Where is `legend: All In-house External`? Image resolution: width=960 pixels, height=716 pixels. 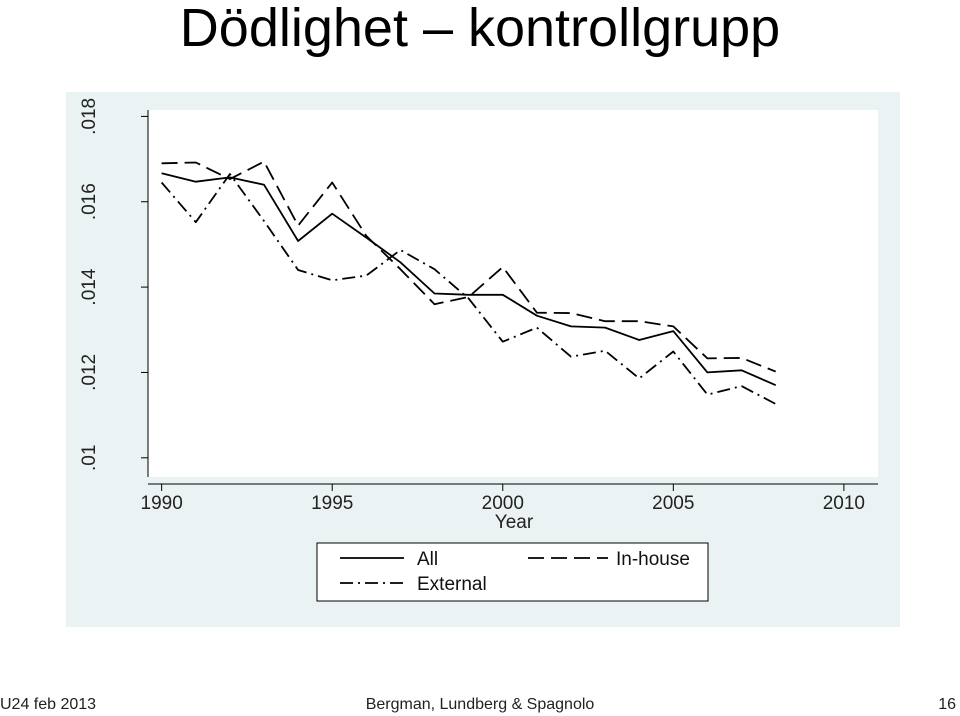 legend: All In-house External is located at coordinates (512, 572).